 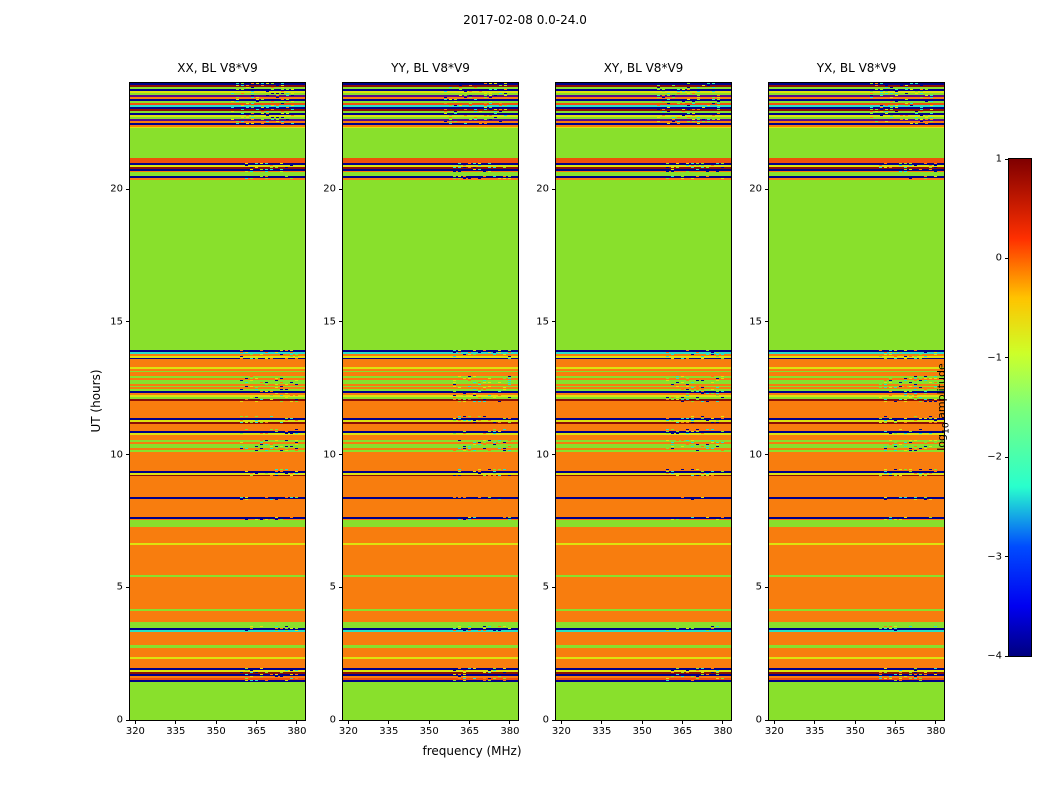 What do you see at coordinates (983, 408) in the screenshot?
I see `colorbar: log10 amplitude 1 0 −1 −2 −3 −4` at bounding box center [983, 408].